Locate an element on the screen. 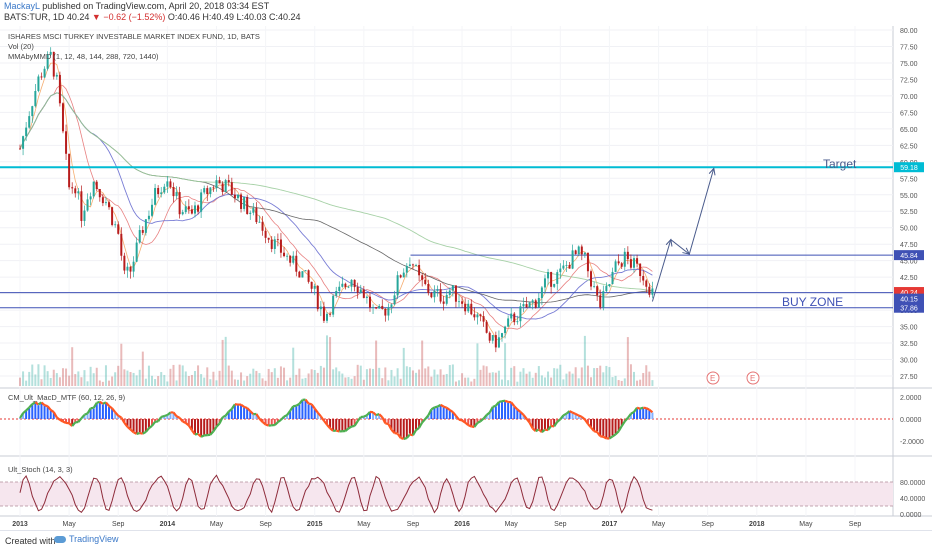 The image size is (932, 551). stoch-legend: Ult_Stoch (14, 3, 3) is located at coordinates (40, 469).